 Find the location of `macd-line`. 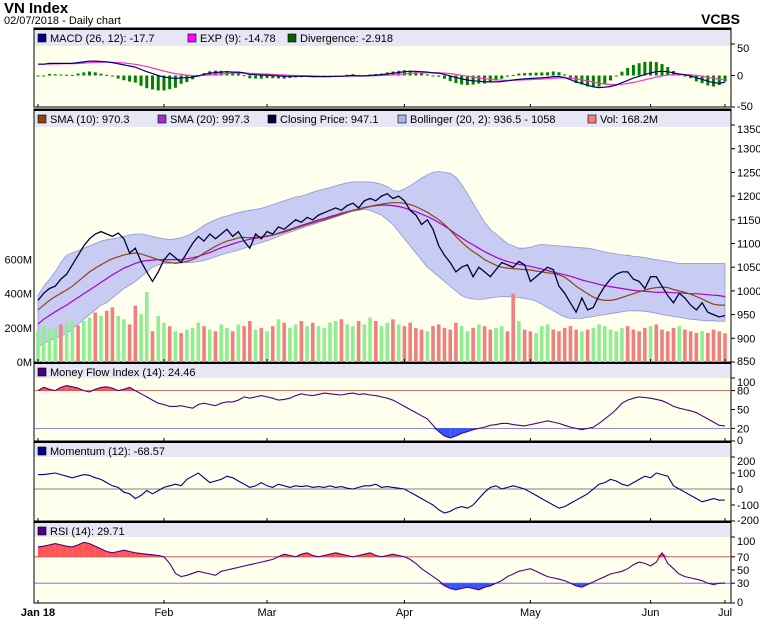

macd-line is located at coordinates (382, 74).